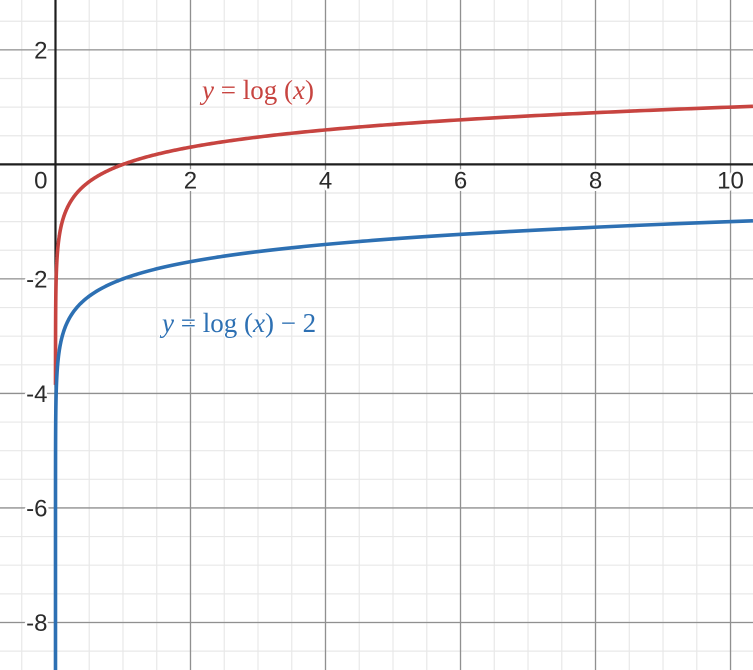 The image size is (753, 670). What do you see at coordinates (730, 180) in the screenshot?
I see `x-tick-label-10: 10` at bounding box center [730, 180].